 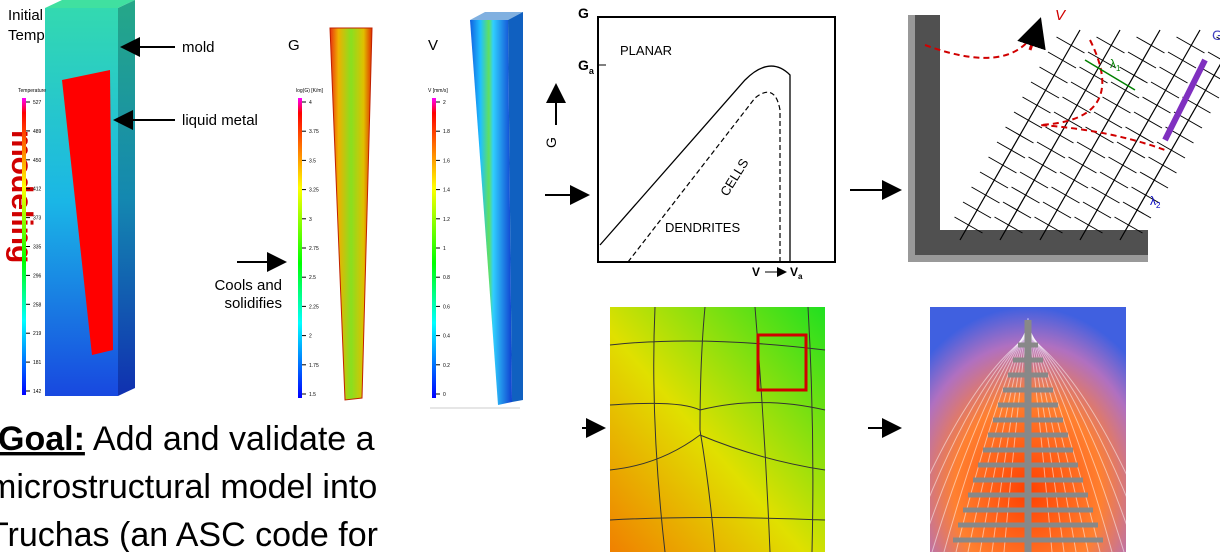 I want to click on colorbar-tick-label: 4, so click(x=310, y=103).